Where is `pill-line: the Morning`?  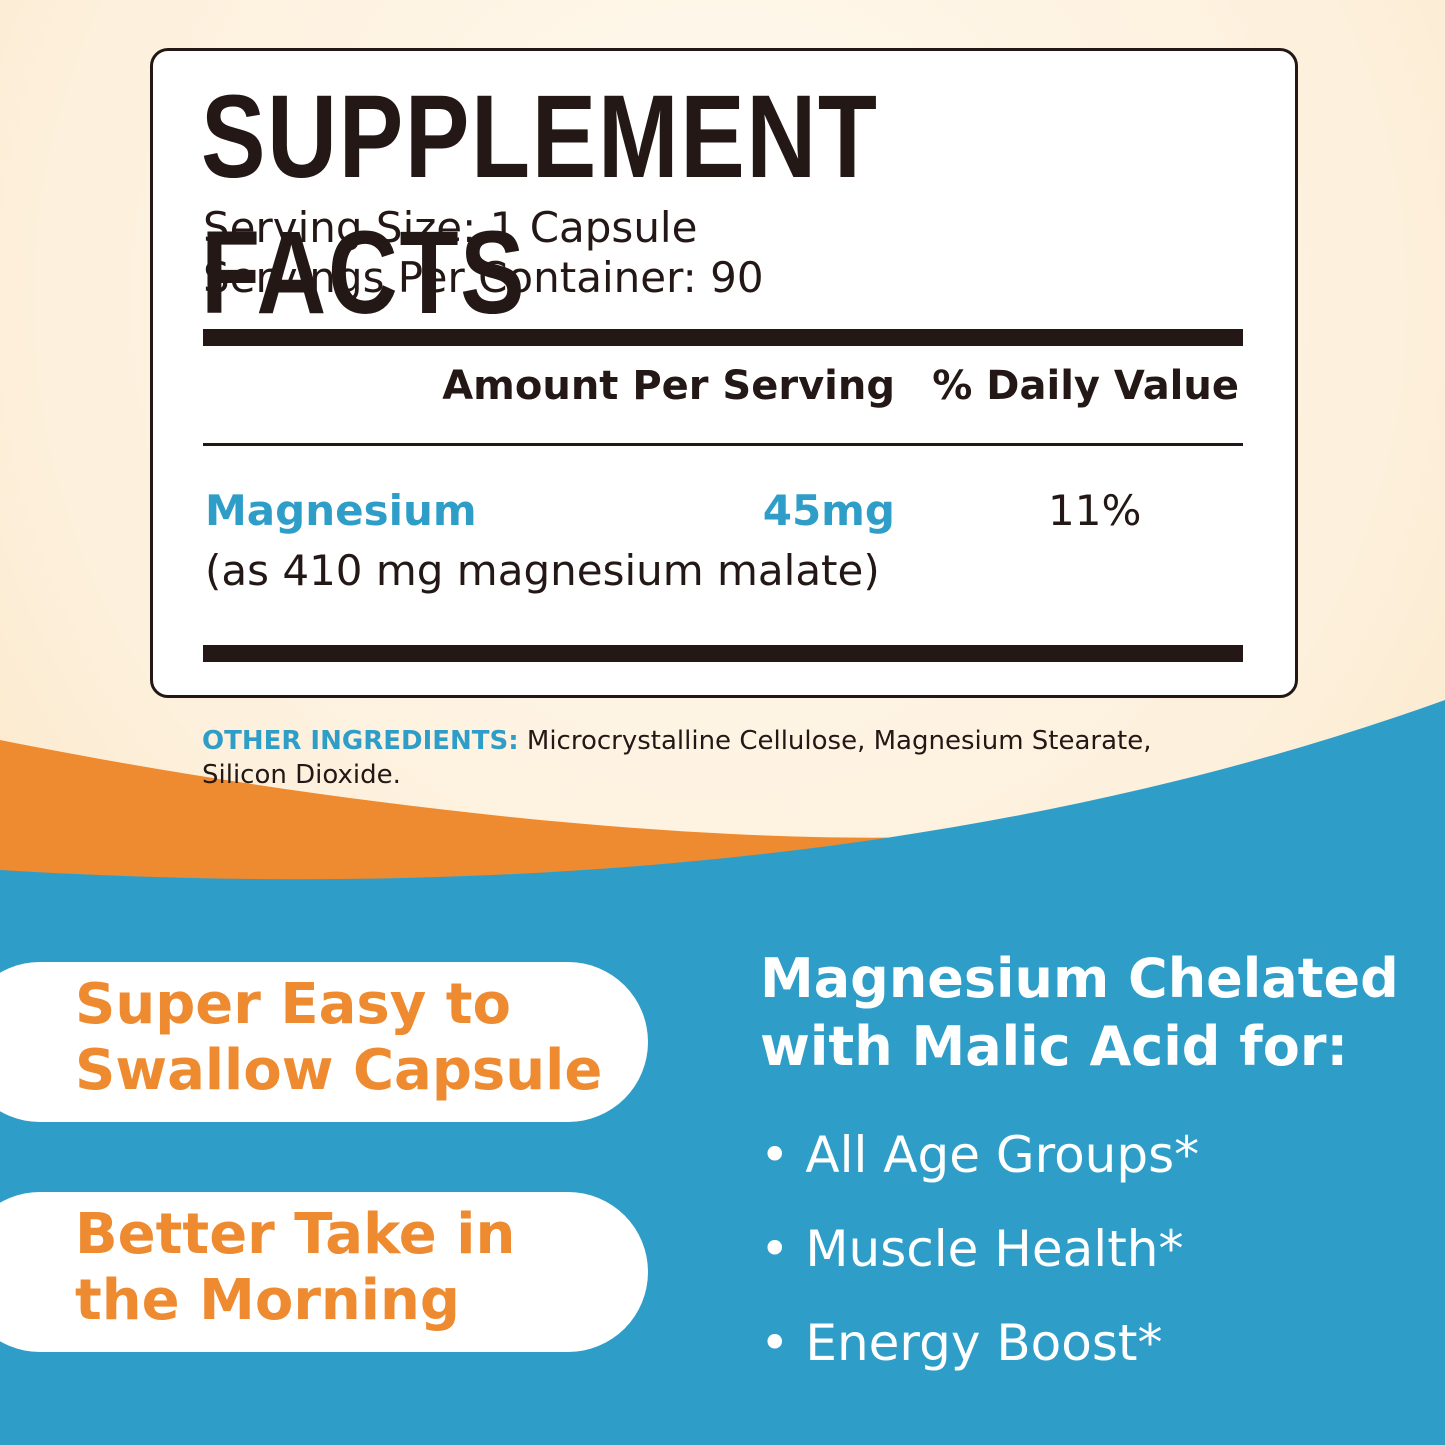 pill-line: the Morning is located at coordinates (267, 1300).